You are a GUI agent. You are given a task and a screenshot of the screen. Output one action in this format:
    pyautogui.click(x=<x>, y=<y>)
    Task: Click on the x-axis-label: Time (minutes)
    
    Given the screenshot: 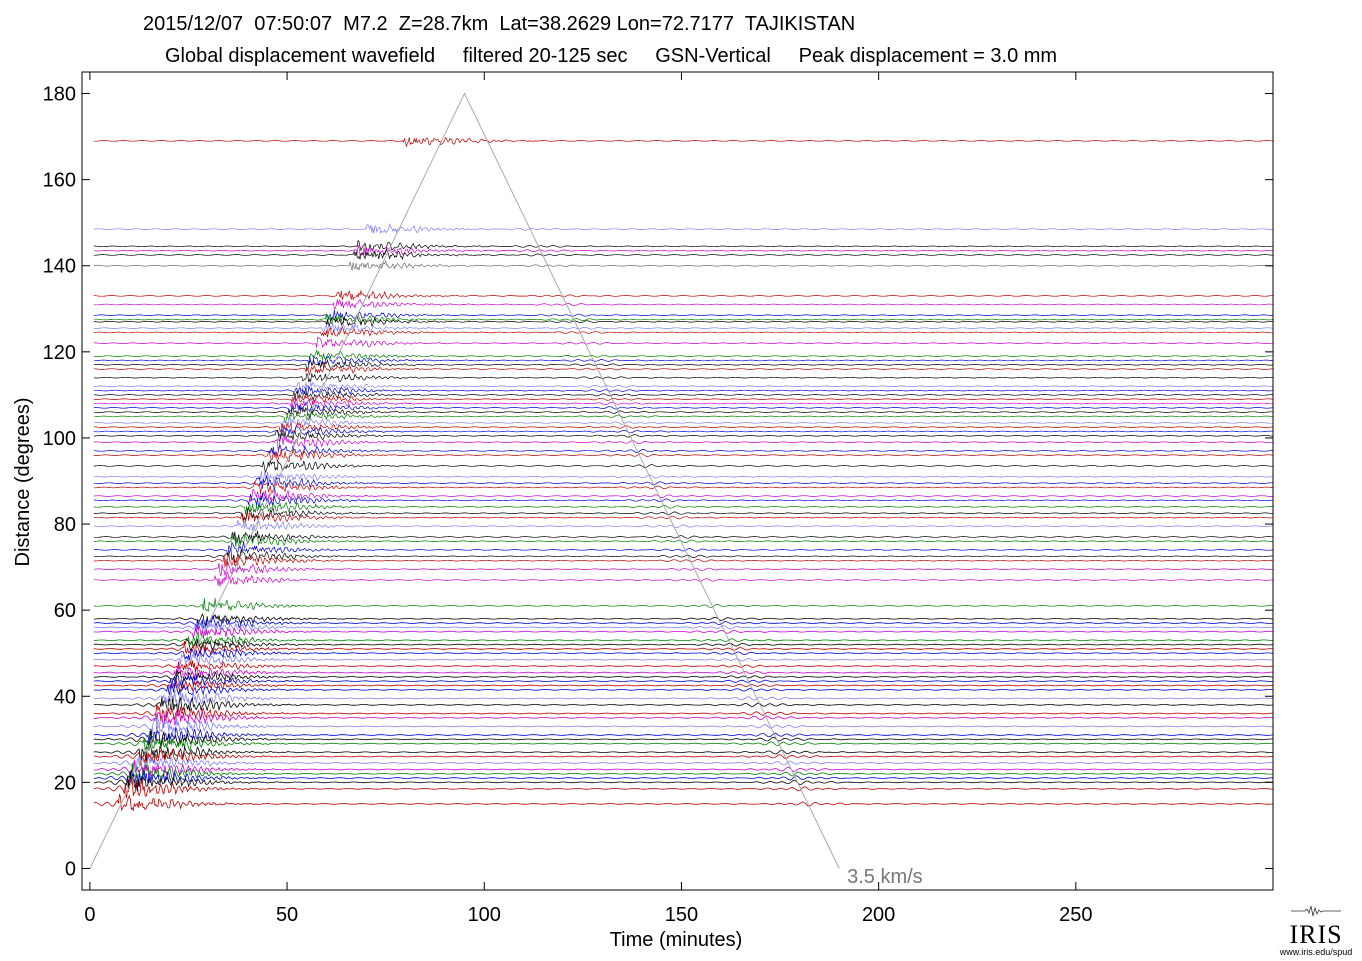 What is the action you would take?
    pyautogui.click(x=676, y=940)
    